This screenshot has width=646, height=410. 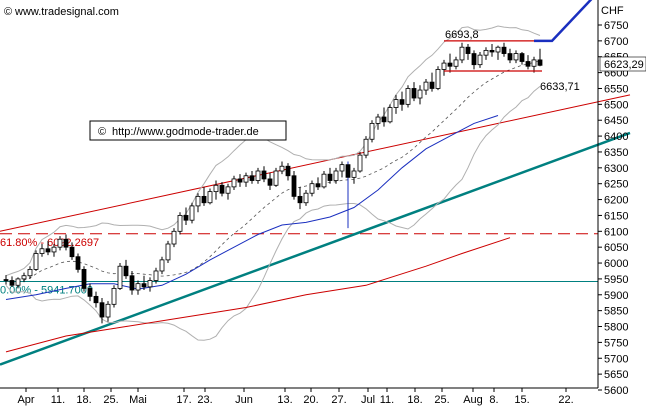 I want to click on currency-label: CHF, so click(x=612, y=11).